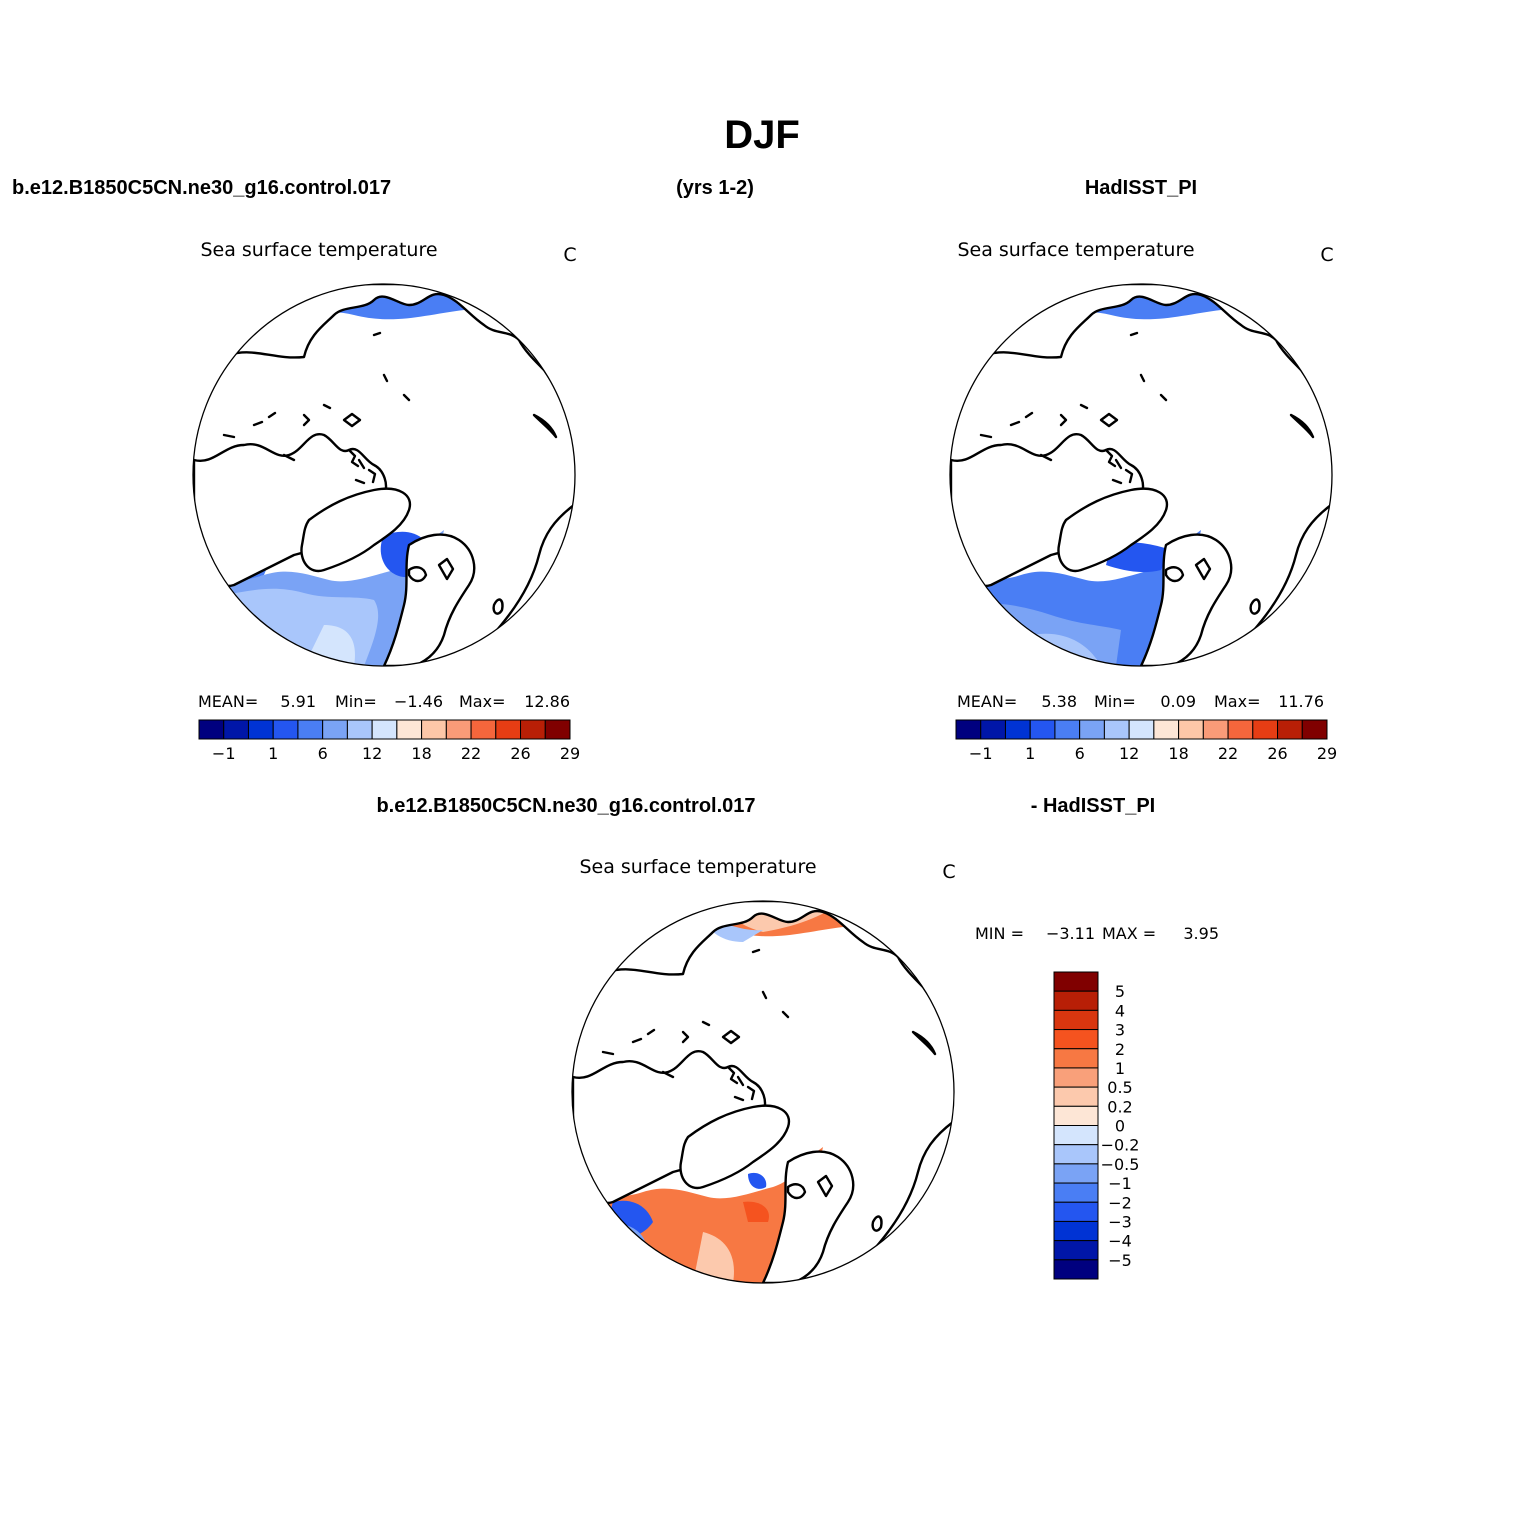 The width and height of the screenshot is (1525, 1525). Describe the element at coordinates (1120, 1010) in the screenshot. I see `colorbar-tick-label: 4` at that location.